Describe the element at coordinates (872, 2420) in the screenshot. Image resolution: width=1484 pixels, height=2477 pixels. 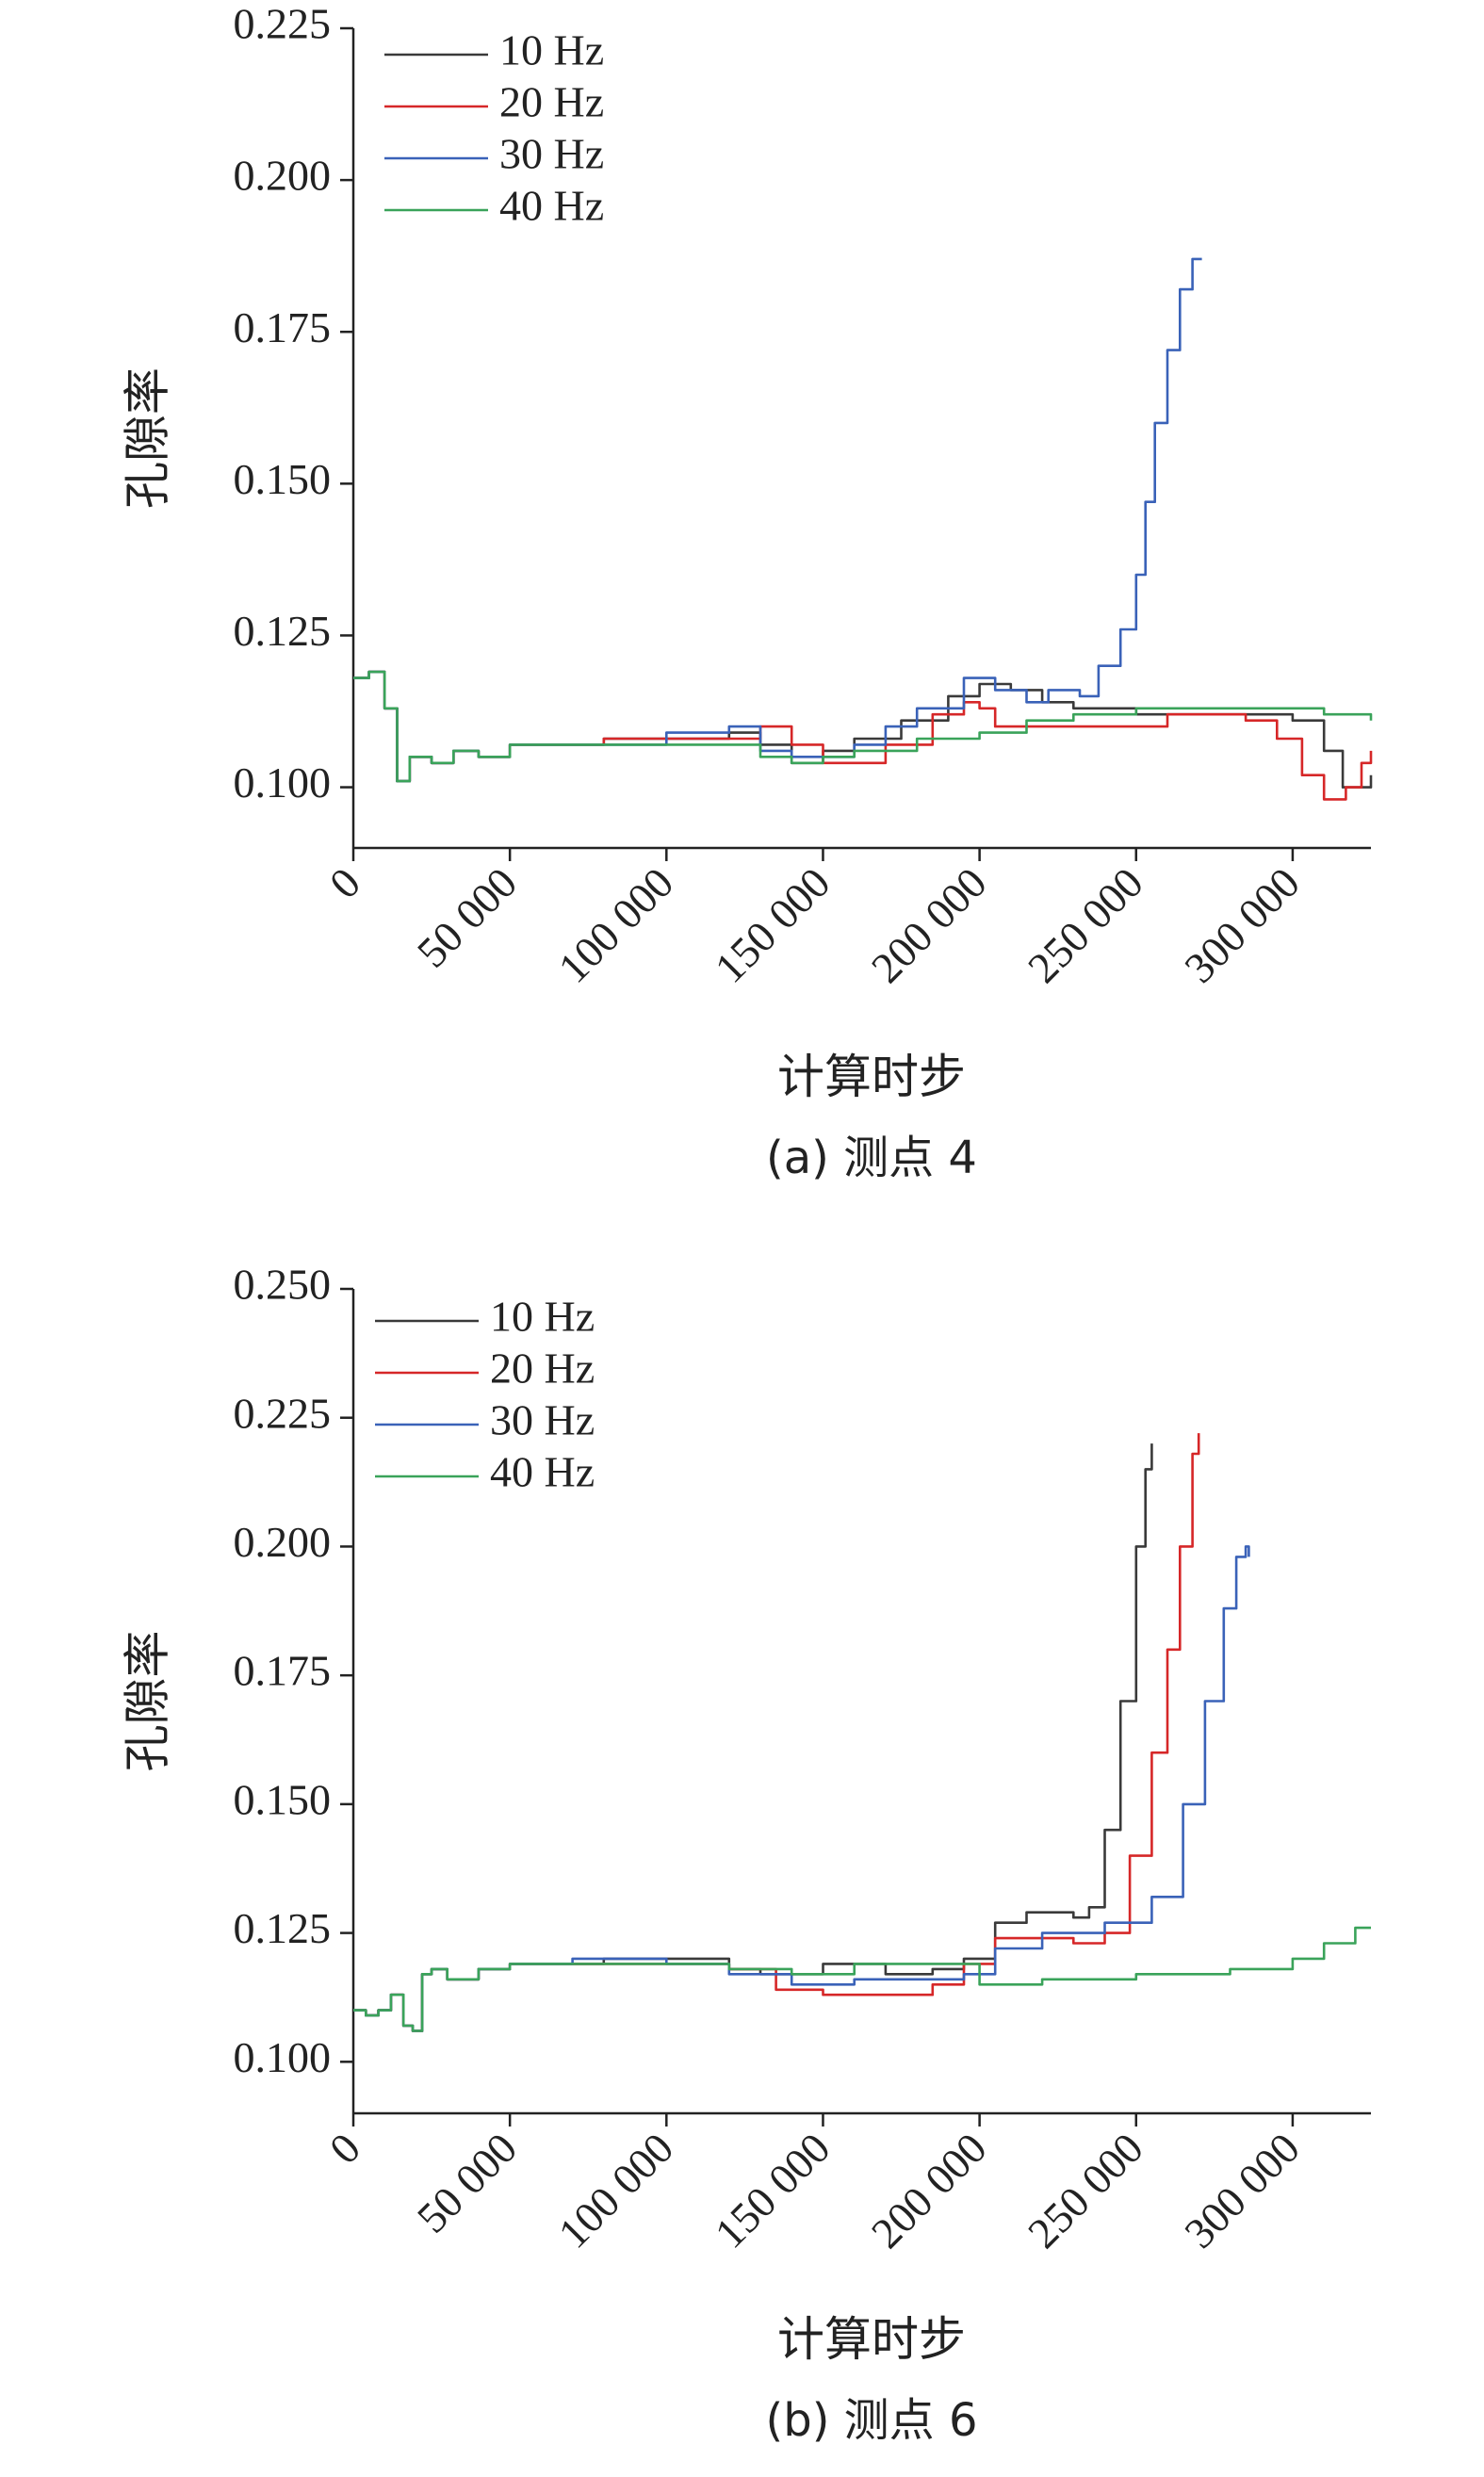
I see `subfigure-caption: (b) 测点 6` at that location.